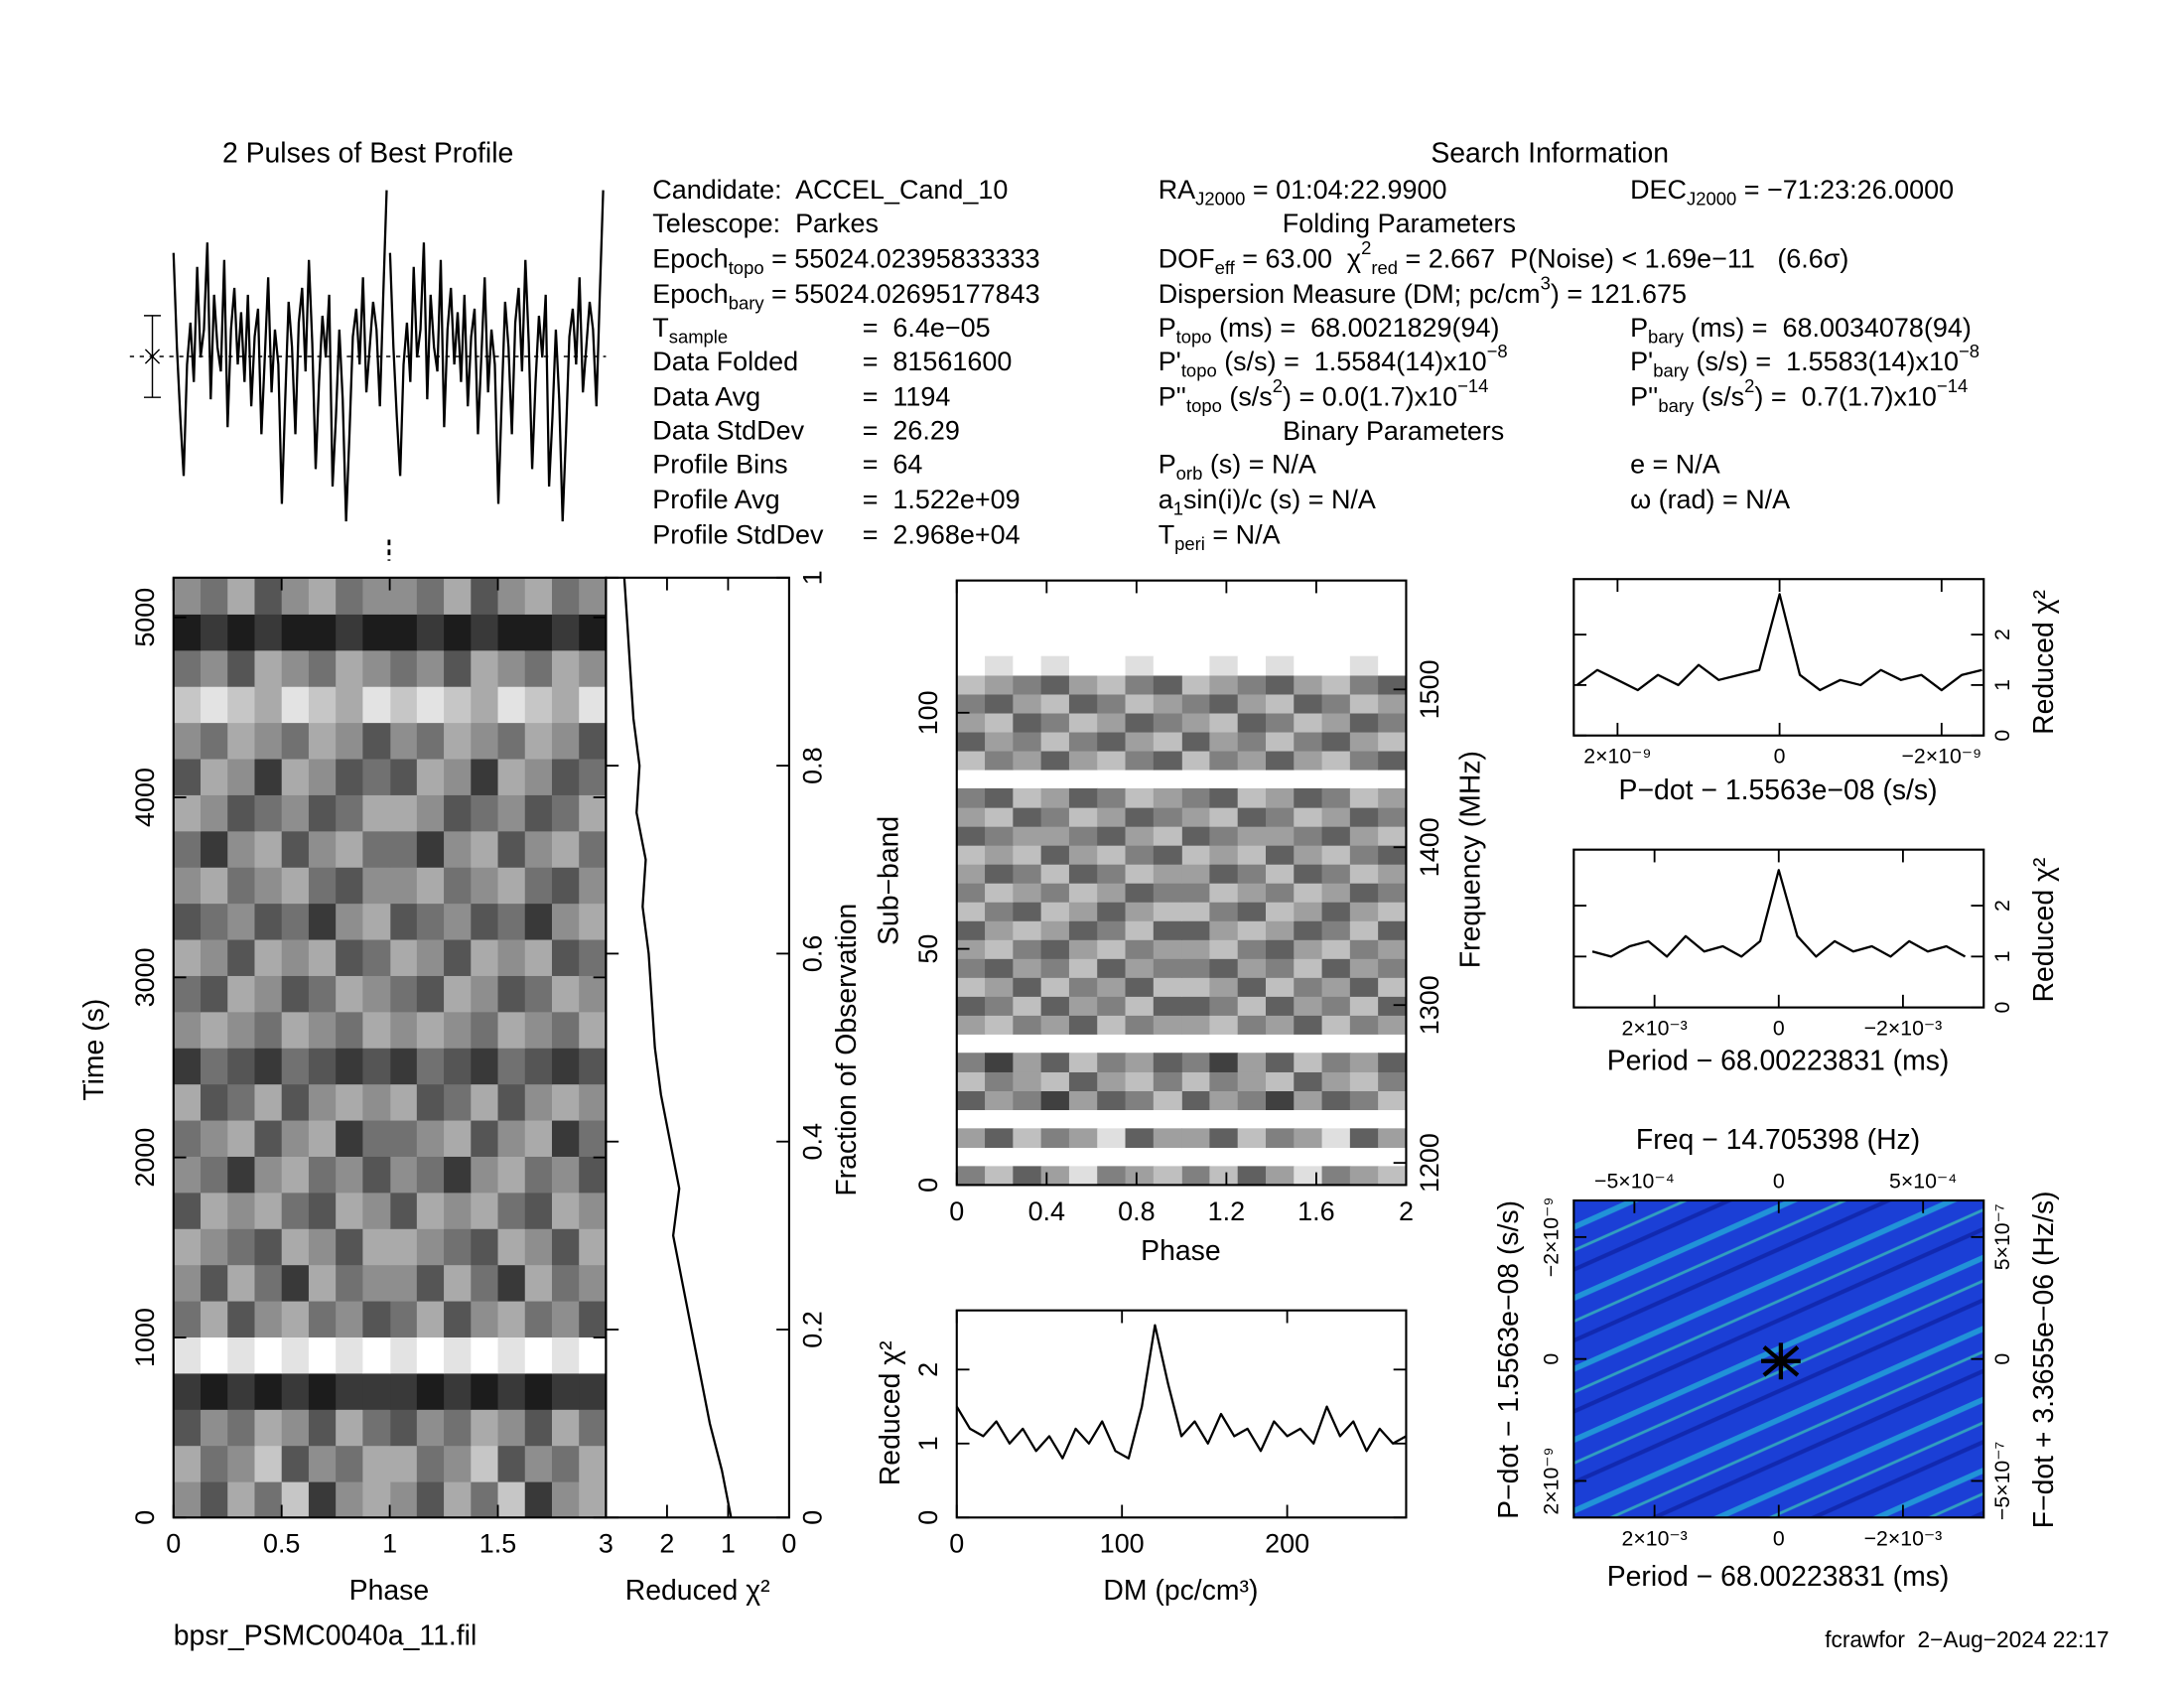 This screenshot has height=1688, width=2184. What do you see at coordinates (719, 465) in the screenshot?
I see `info-text: Profile Bins` at bounding box center [719, 465].